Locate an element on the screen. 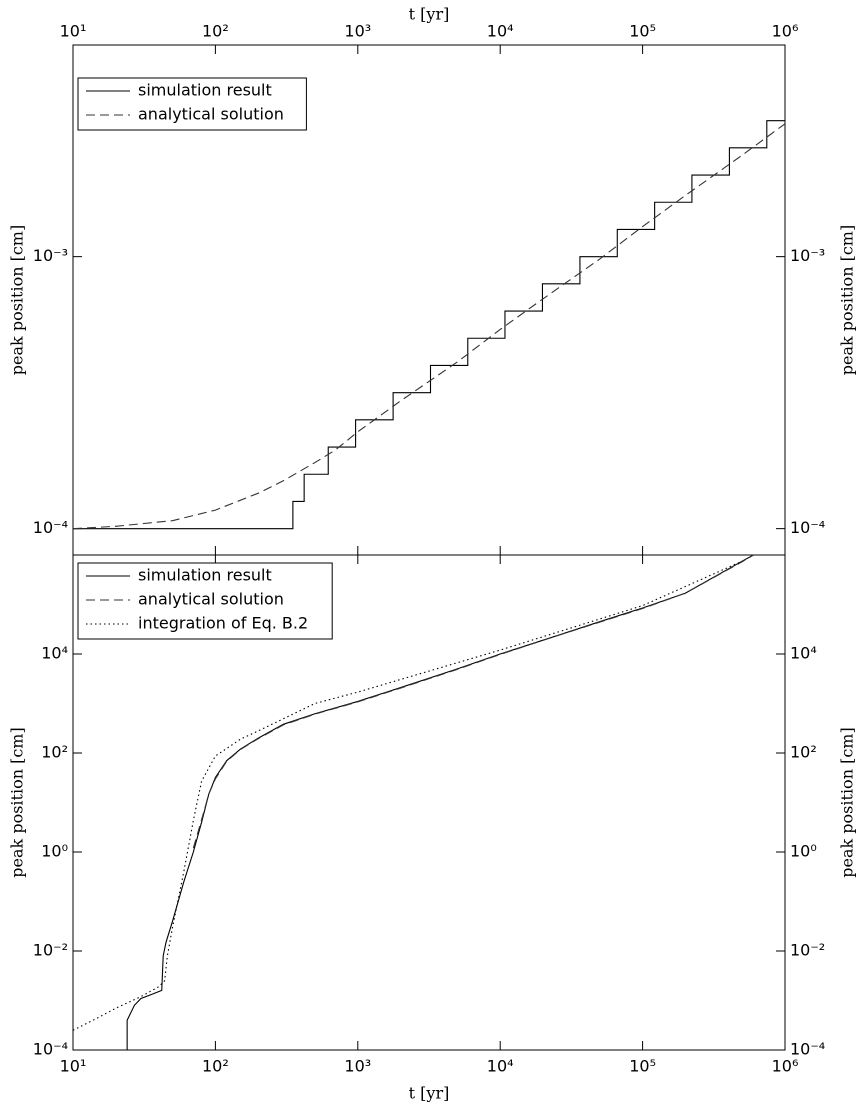  y-tick-label-right: 10⁴ is located at coordinates (803, 653).